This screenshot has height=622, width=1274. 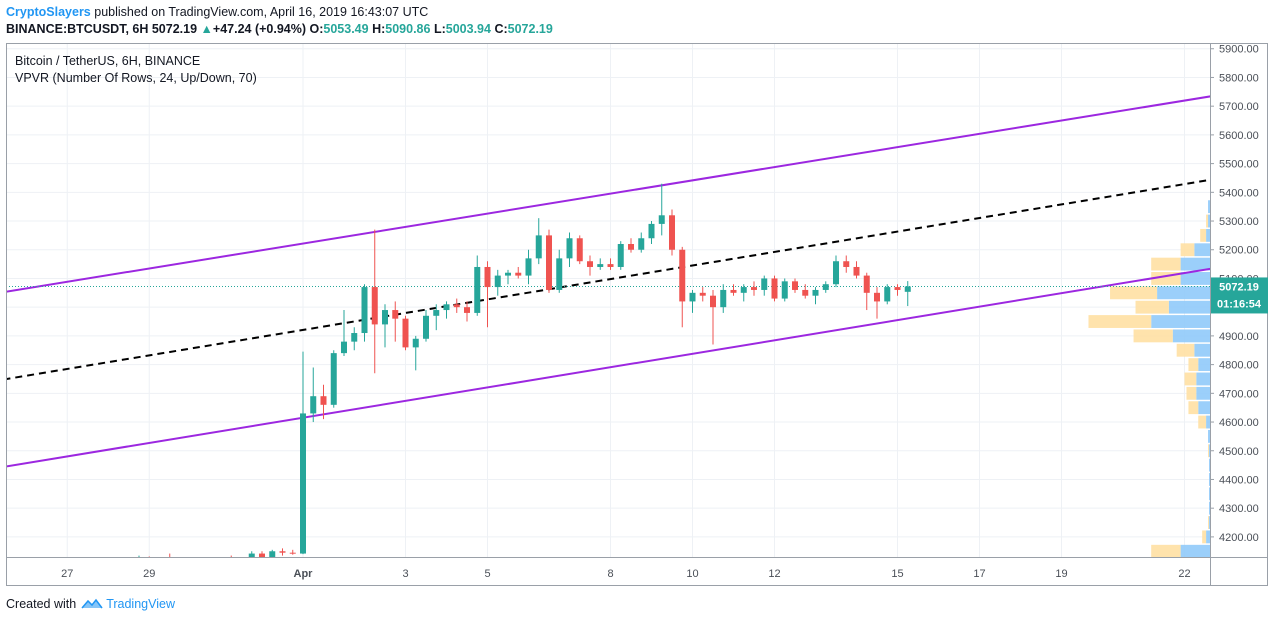 I want to click on x-tick-label: 8, so click(x=610, y=574).